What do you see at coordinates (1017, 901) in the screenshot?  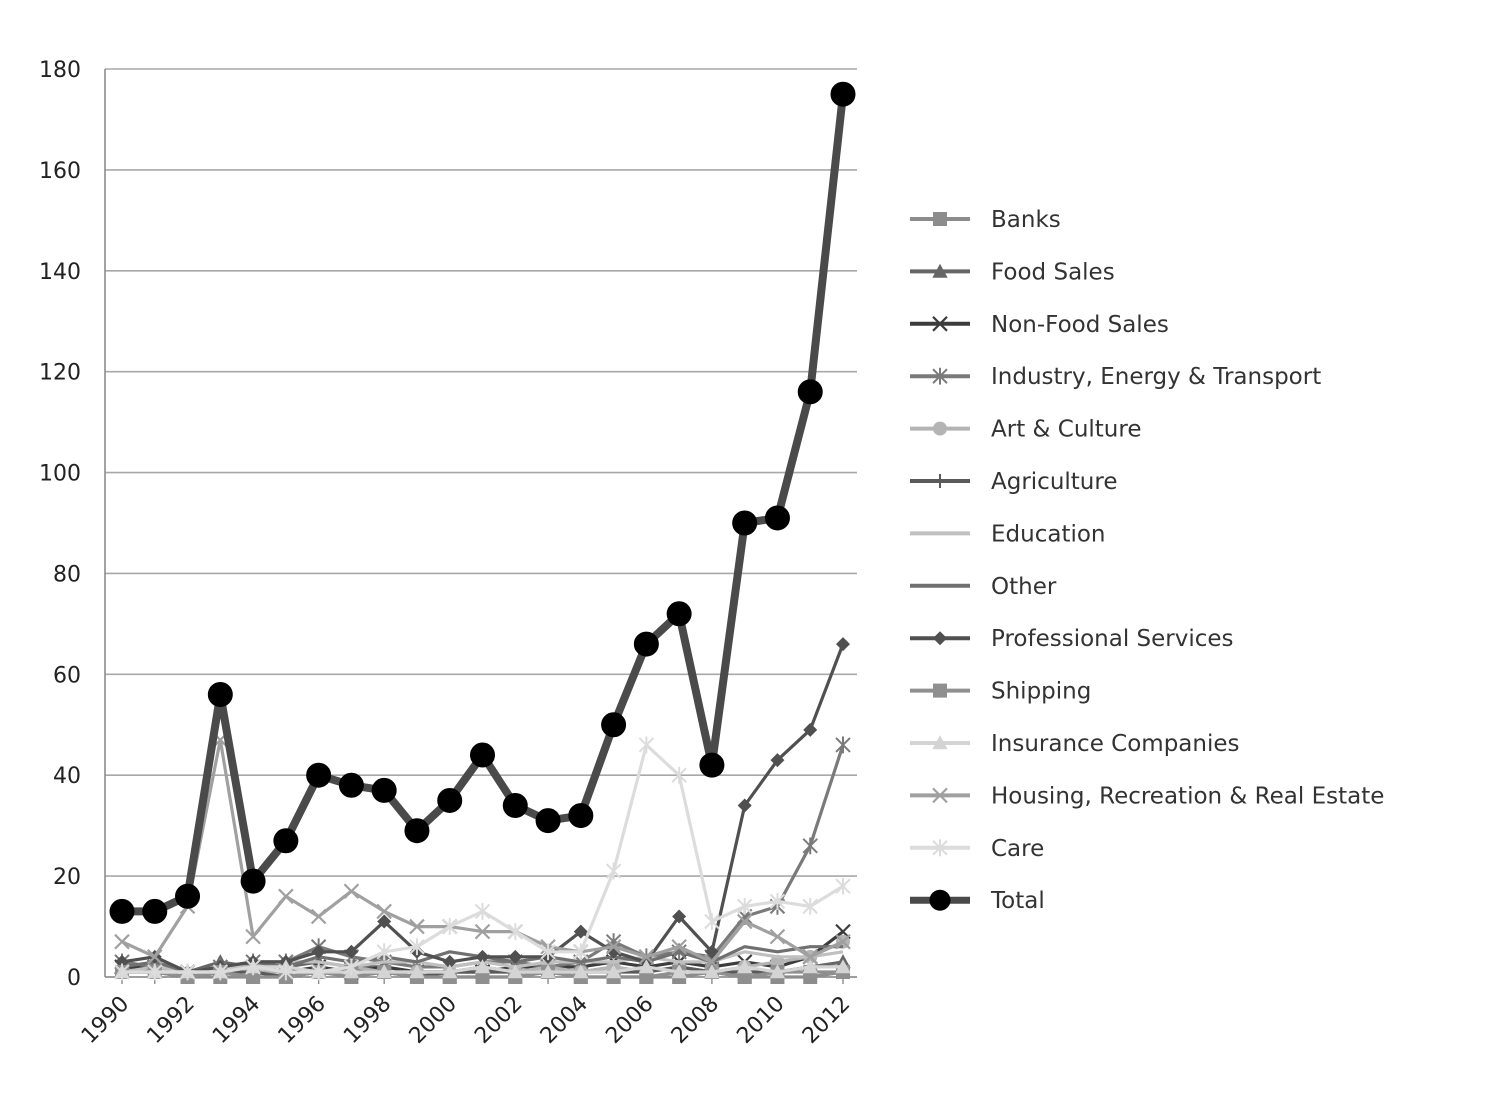 I see `legend-label: Total` at bounding box center [1017, 901].